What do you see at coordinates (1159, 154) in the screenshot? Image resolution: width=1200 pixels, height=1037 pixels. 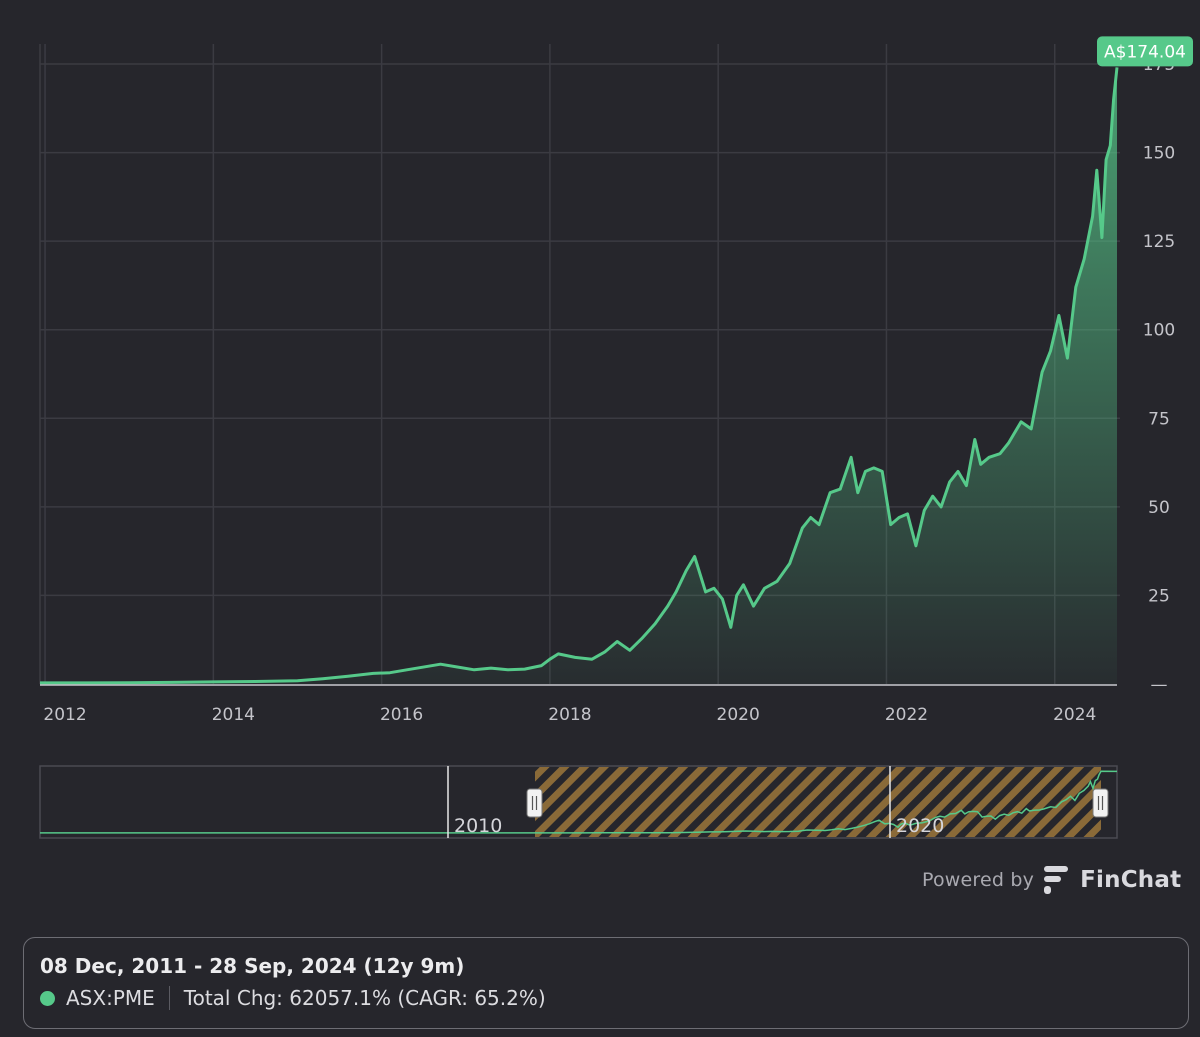 I see `y-tick-label: 150` at bounding box center [1159, 154].